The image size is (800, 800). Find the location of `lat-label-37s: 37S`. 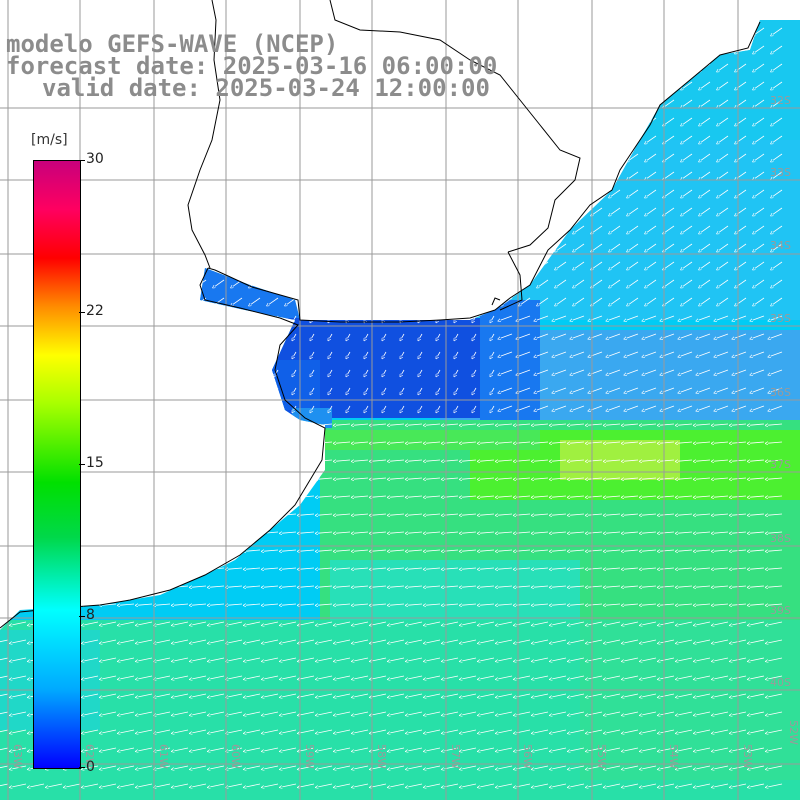

lat-label-37s: 37S is located at coordinates (780, 464).